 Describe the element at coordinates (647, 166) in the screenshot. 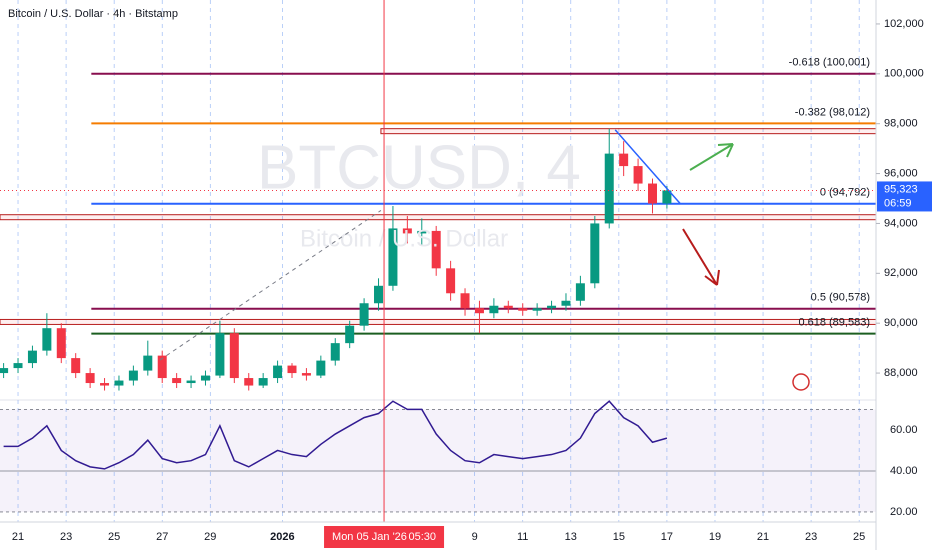

I see `trend-line` at that location.